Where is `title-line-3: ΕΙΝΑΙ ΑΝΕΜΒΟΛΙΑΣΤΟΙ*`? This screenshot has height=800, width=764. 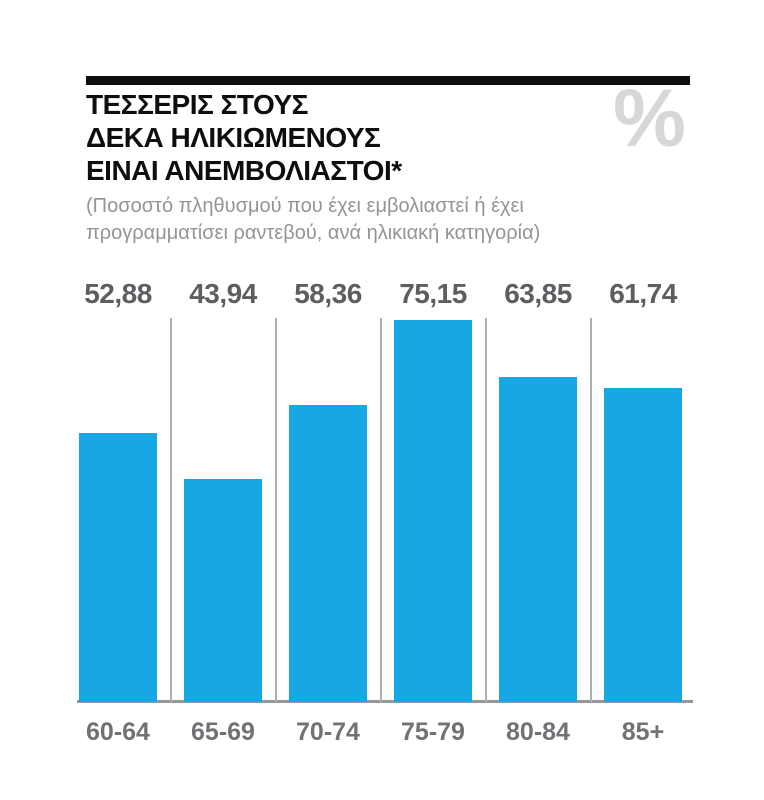 title-line-3: ΕΙΝΑΙ ΑΝΕΜΒΟΛΙΑΣΤΟΙ* is located at coordinates (244, 170).